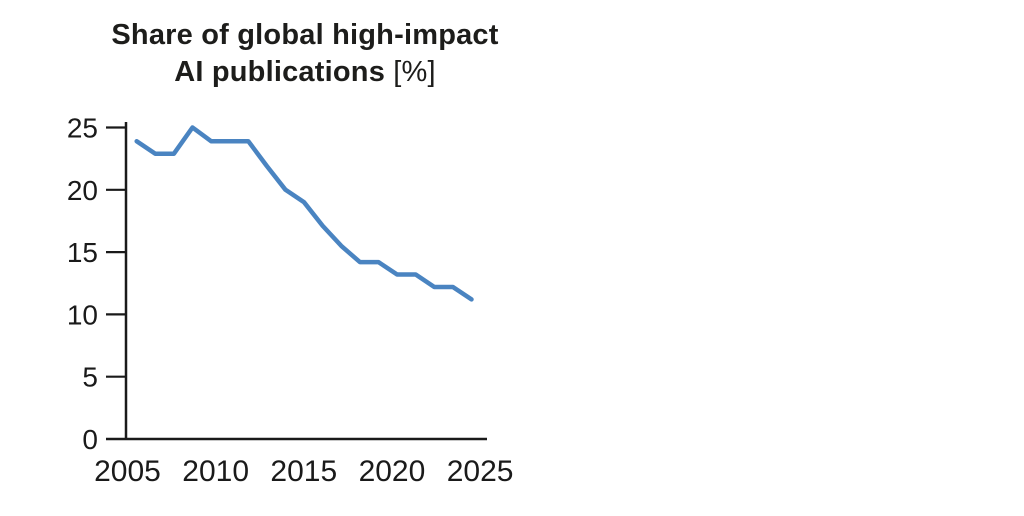 This screenshot has height=516, width=1024. I want to click on y-axis-tick-label: 10, so click(82, 314).